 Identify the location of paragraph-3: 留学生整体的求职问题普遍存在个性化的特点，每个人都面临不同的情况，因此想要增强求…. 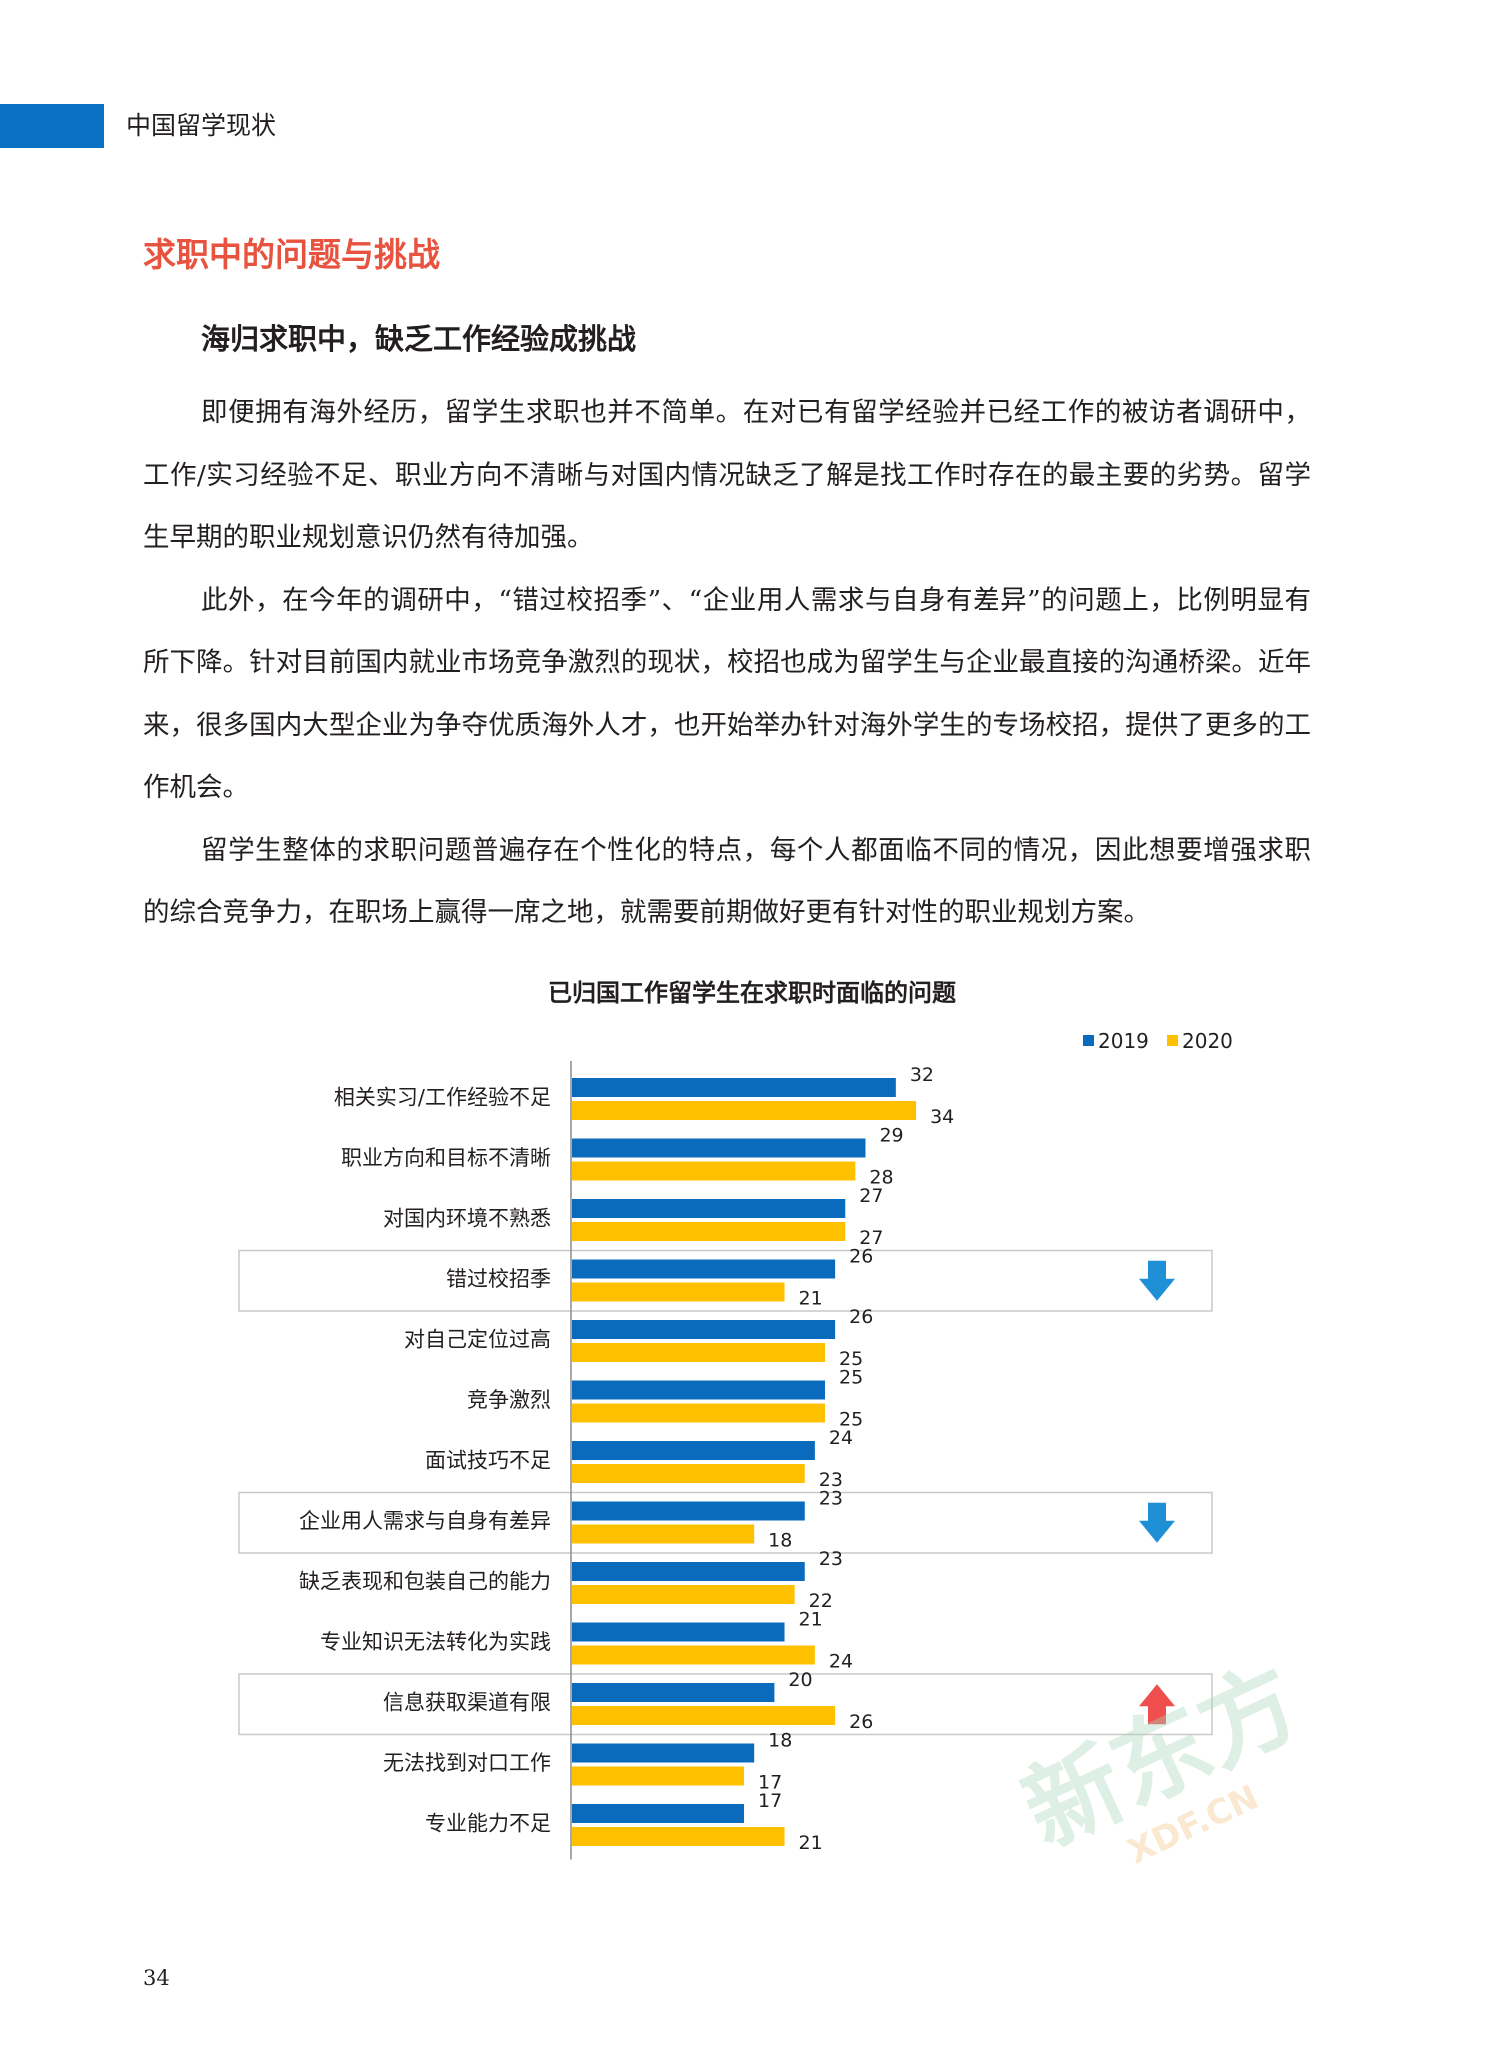
(727, 881).